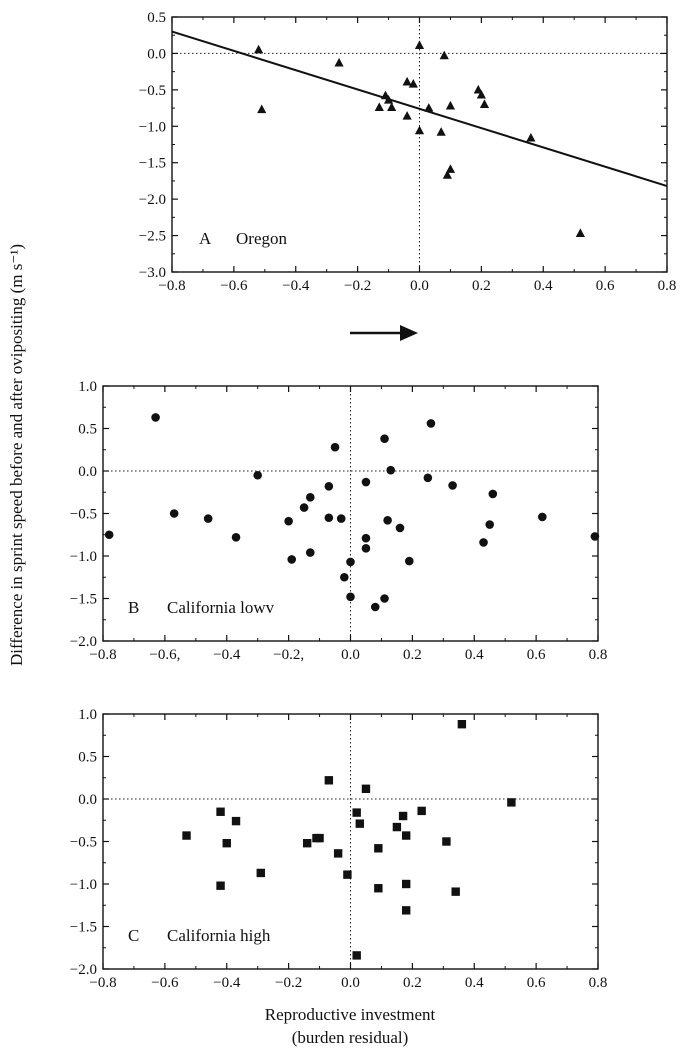 This screenshot has height=1056, width=687. I want to click on panel-b-name: California lowv, so click(221, 607).